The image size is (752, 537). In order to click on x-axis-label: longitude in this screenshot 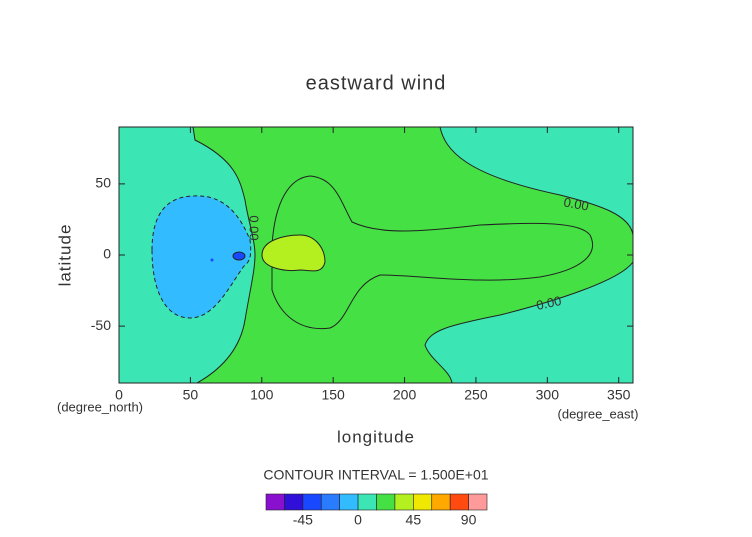, I will do `click(376, 436)`.